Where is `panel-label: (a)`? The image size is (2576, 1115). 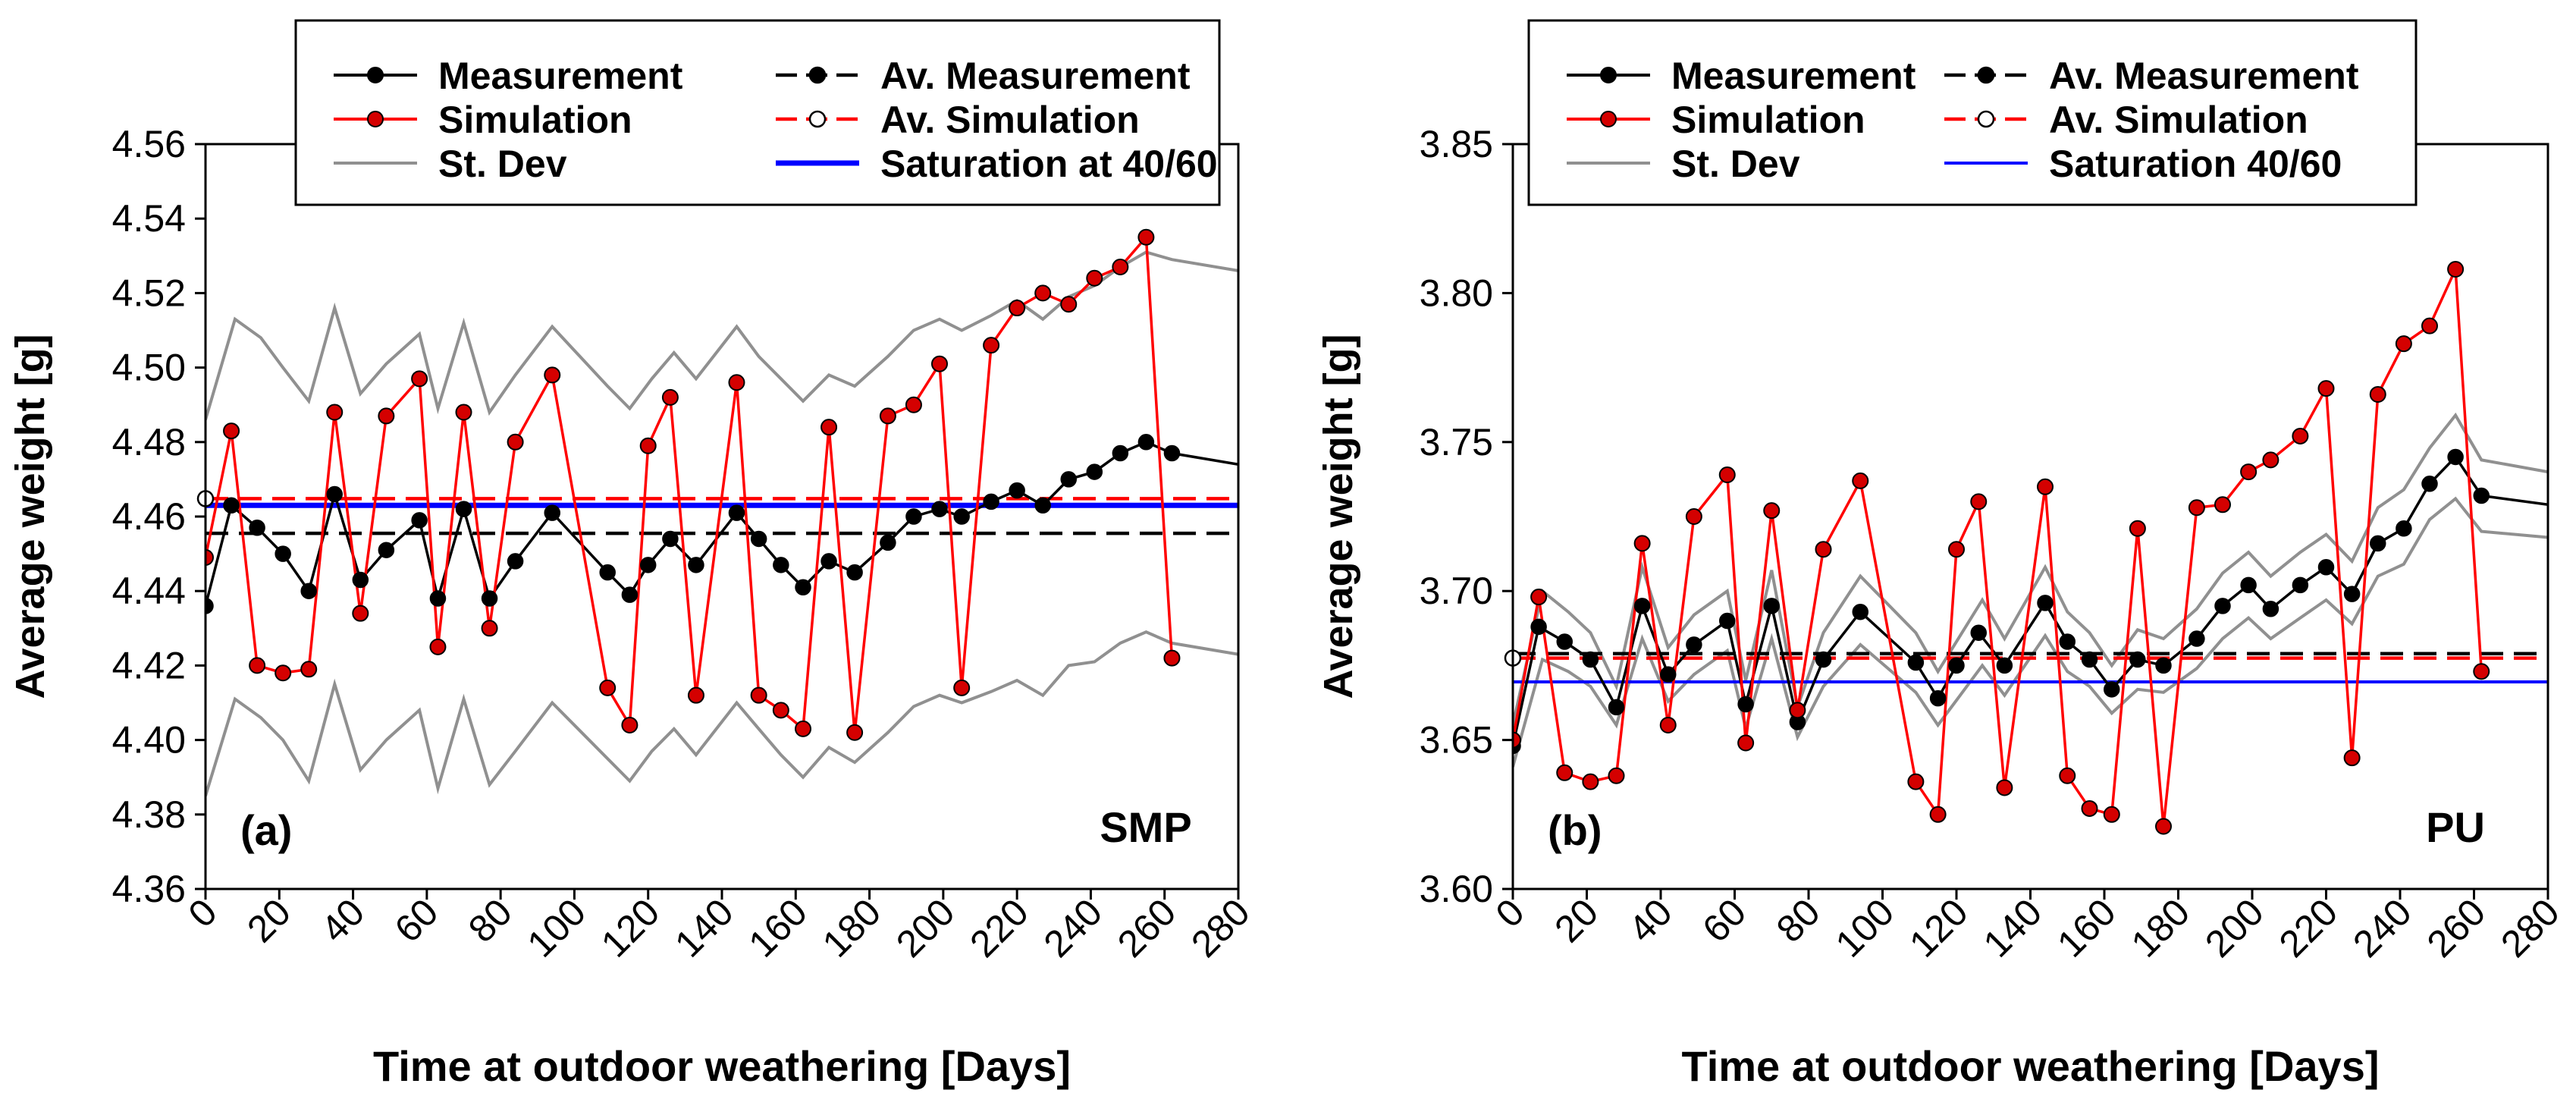 panel-label: (a) is located at coordinates (266, 830).